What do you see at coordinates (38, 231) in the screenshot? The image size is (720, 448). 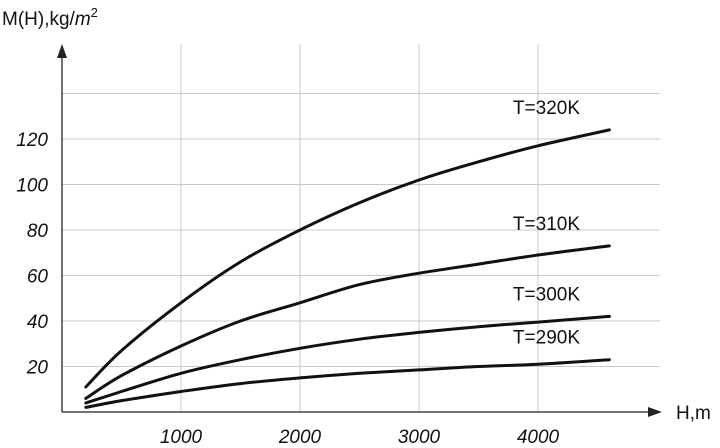 I see `y-tick-label: 80` at bounding box center [38, 231].